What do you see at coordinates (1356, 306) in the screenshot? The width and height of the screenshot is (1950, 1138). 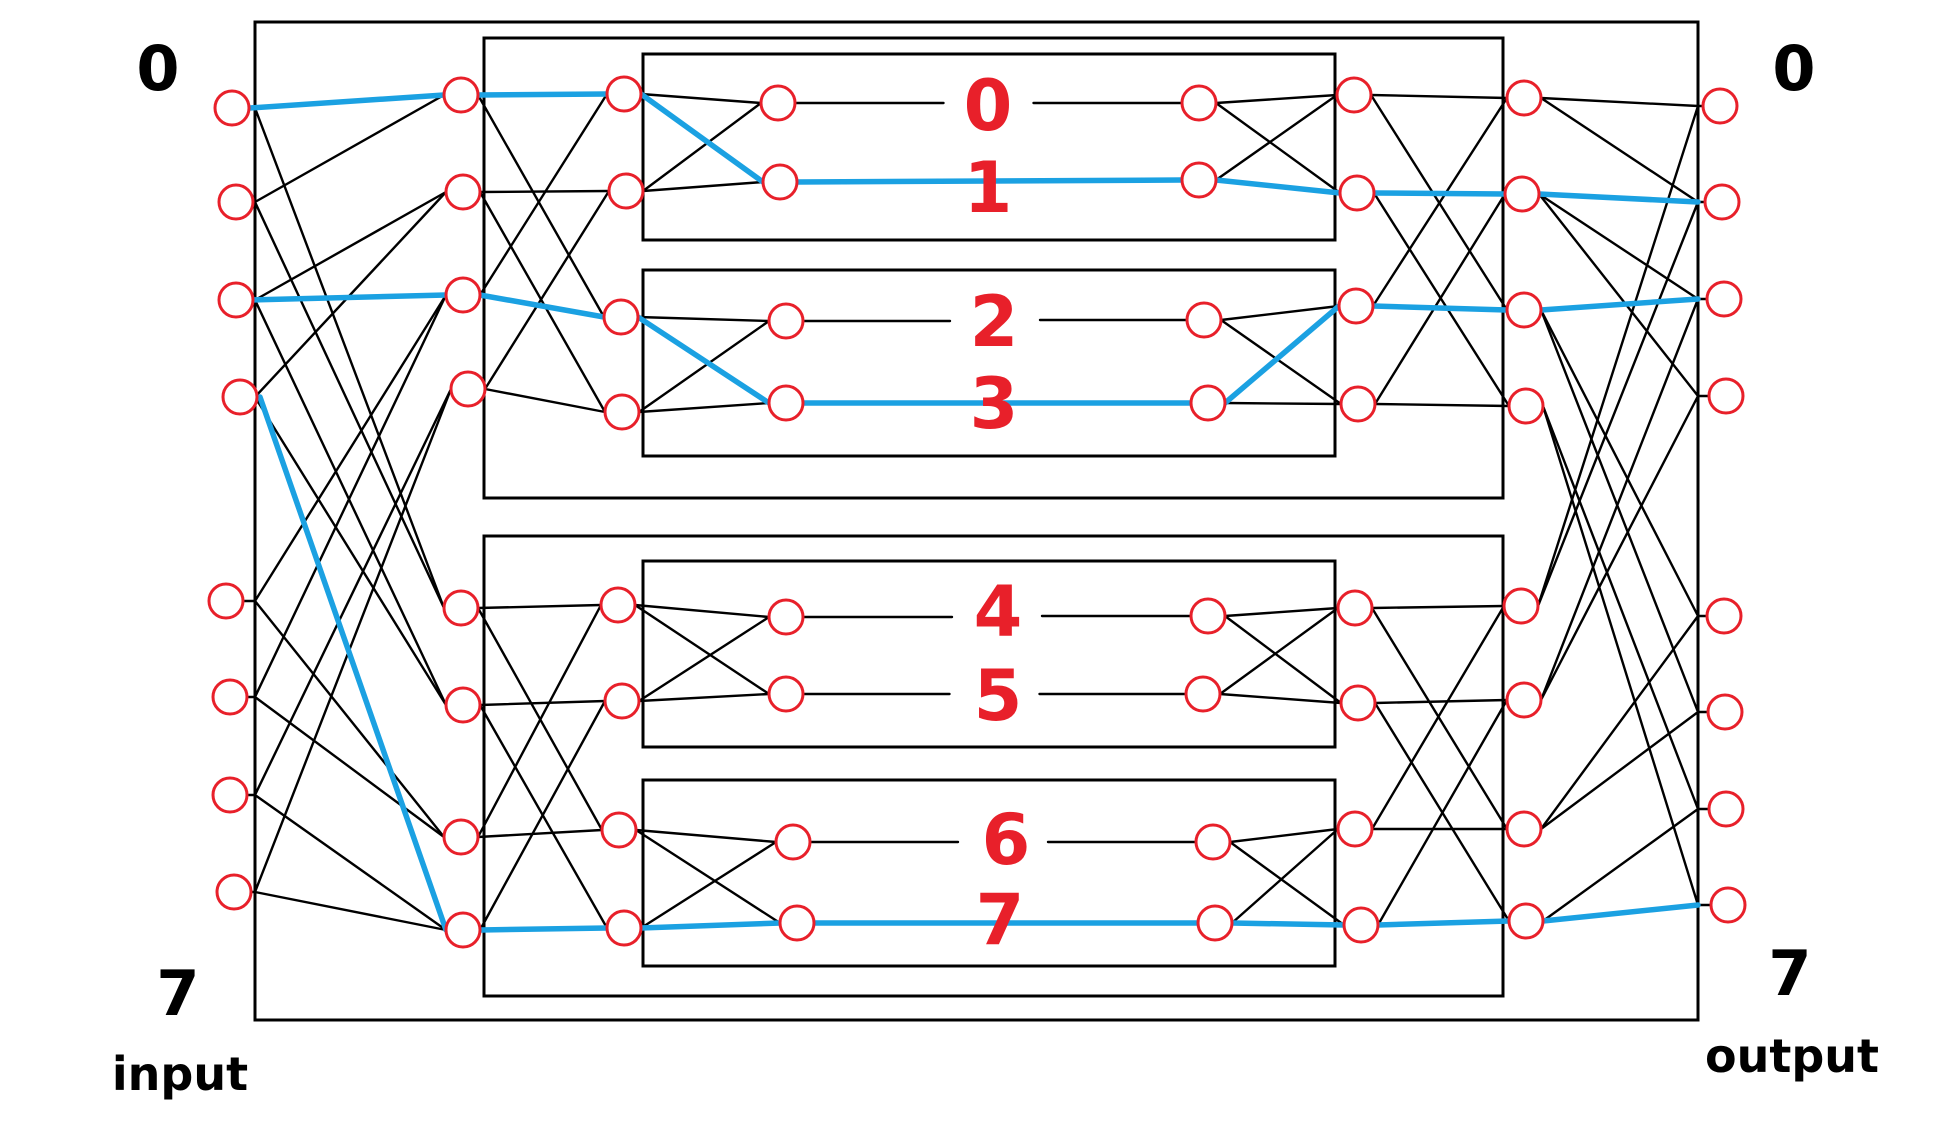 I see `node-col5-row2` at bounding box center [1356, 306].